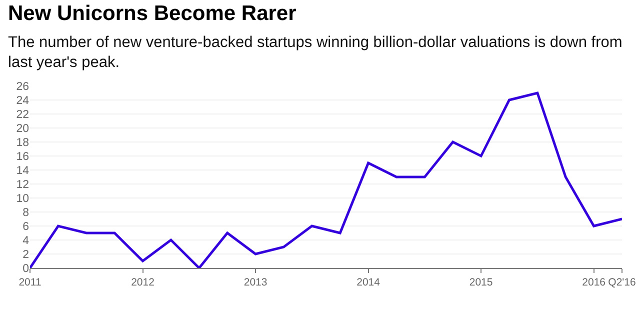 The image size is (640, 330). What do you see at coordinates (481, 282) in the screenshot?
I see `x-tick-label: 2015` at bounding box center [481, 282].